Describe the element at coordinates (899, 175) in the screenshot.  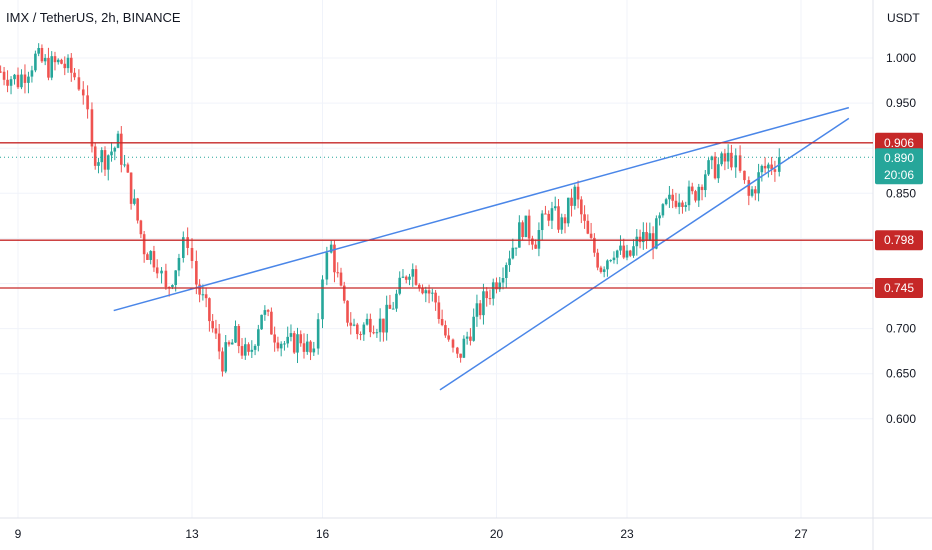
I see `candle-countdown-label: 20:06` at that location.